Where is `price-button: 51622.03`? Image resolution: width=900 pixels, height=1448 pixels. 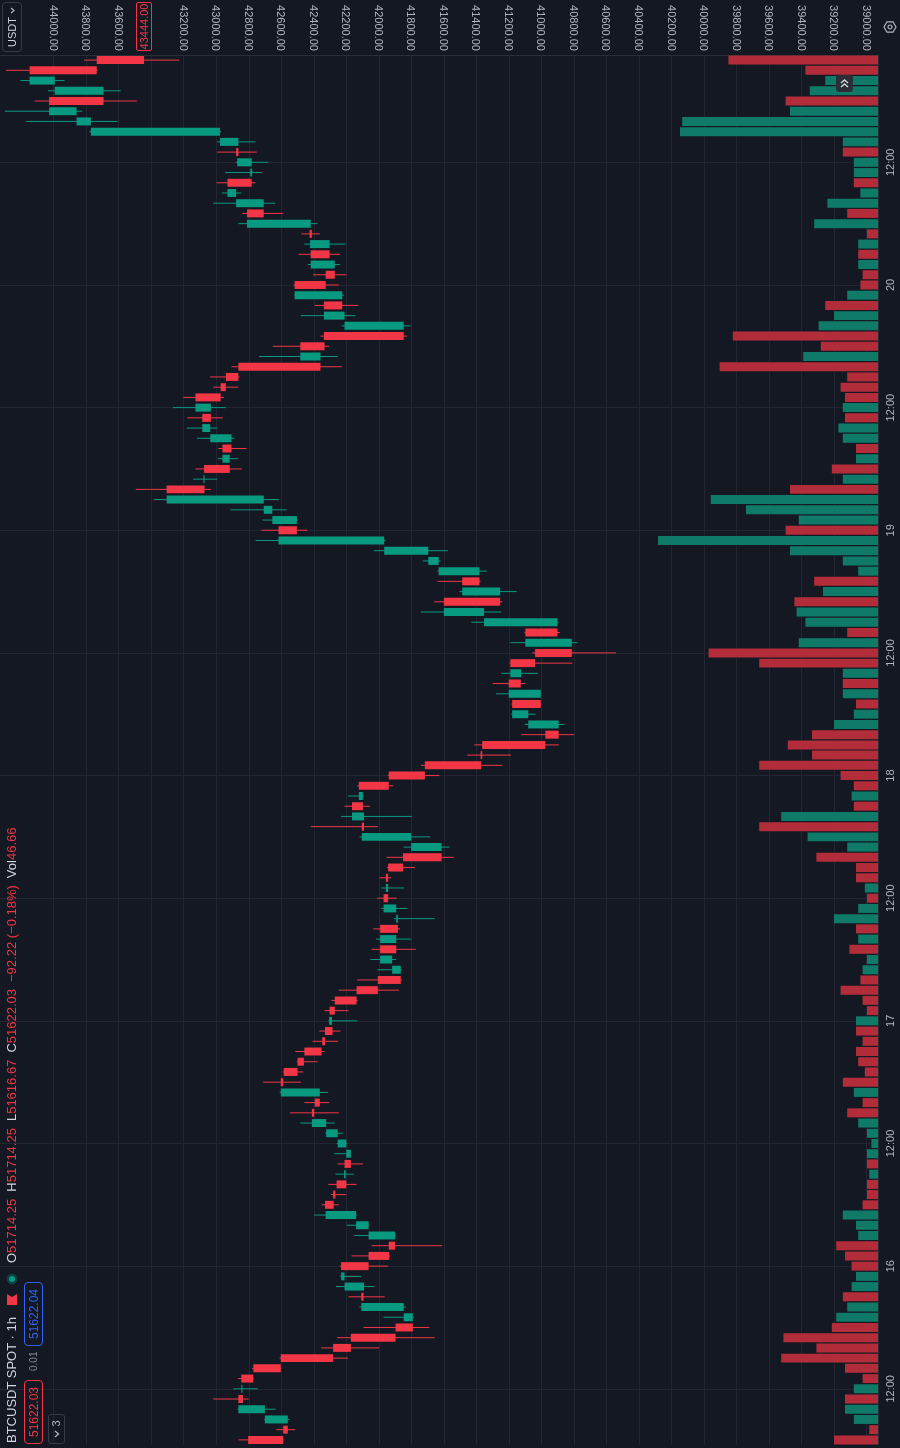
price-button: 51622.03 is located at coordinates (33, 1412).